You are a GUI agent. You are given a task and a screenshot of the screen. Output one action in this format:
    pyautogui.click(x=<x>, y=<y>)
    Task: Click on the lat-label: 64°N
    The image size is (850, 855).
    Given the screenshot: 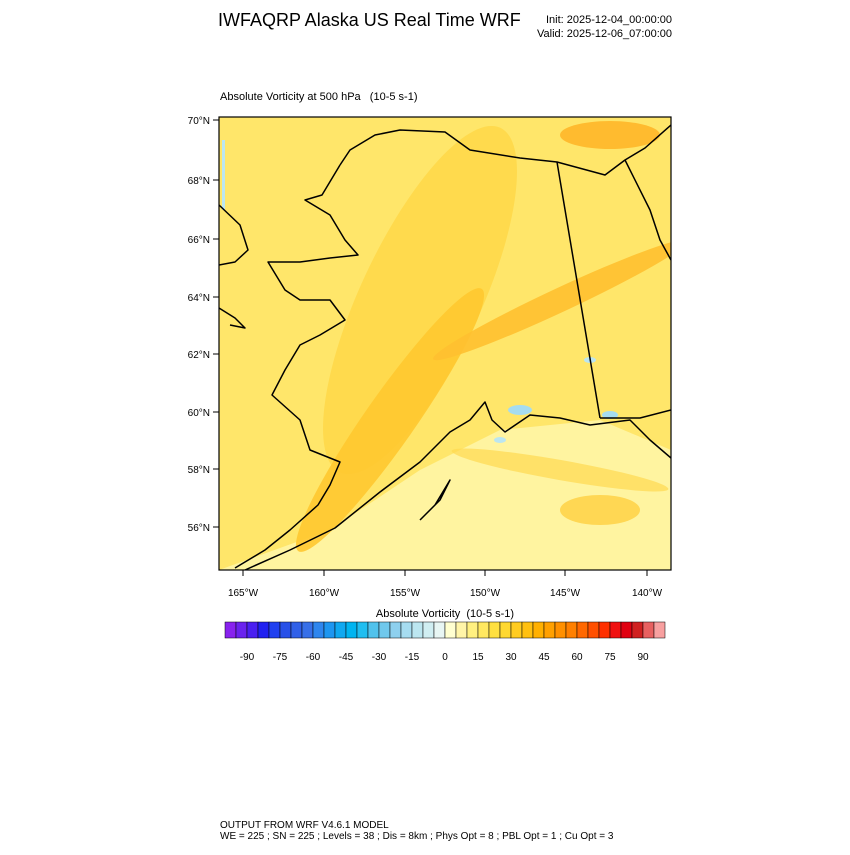 What is the action you would take?
    pyautogui.click(x=199, y=298)
    